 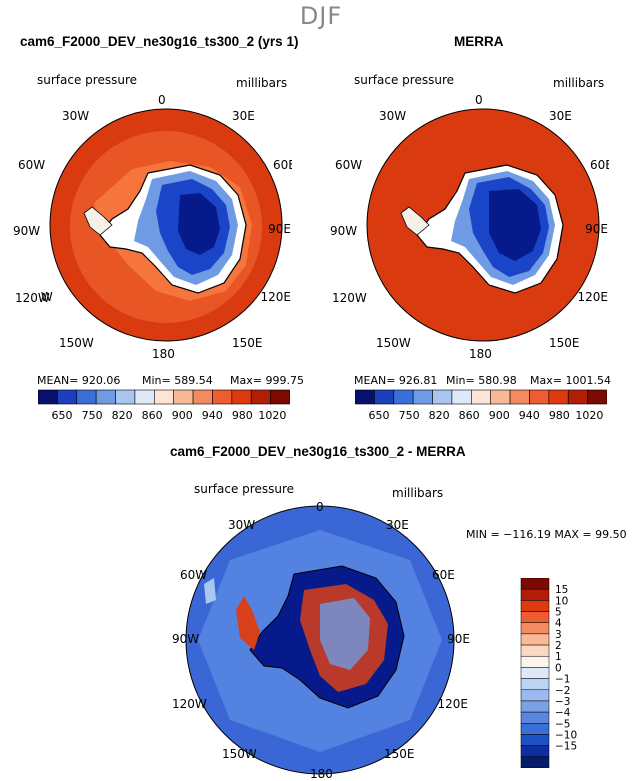 What do you see at coordinates (152, 415) in the screenshot?
I see `model-colorbar-tick-label: 860` at bounding box center [152, 415].